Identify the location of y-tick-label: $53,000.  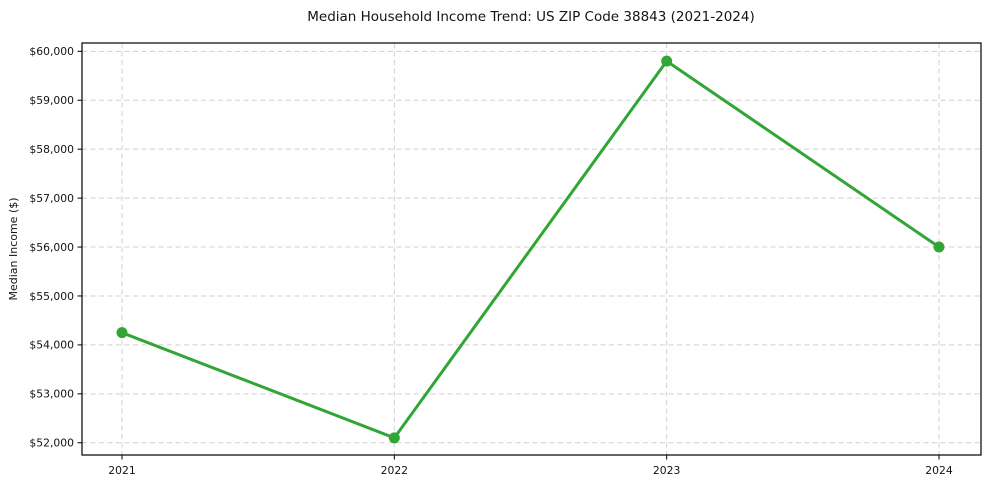
(51, 394).